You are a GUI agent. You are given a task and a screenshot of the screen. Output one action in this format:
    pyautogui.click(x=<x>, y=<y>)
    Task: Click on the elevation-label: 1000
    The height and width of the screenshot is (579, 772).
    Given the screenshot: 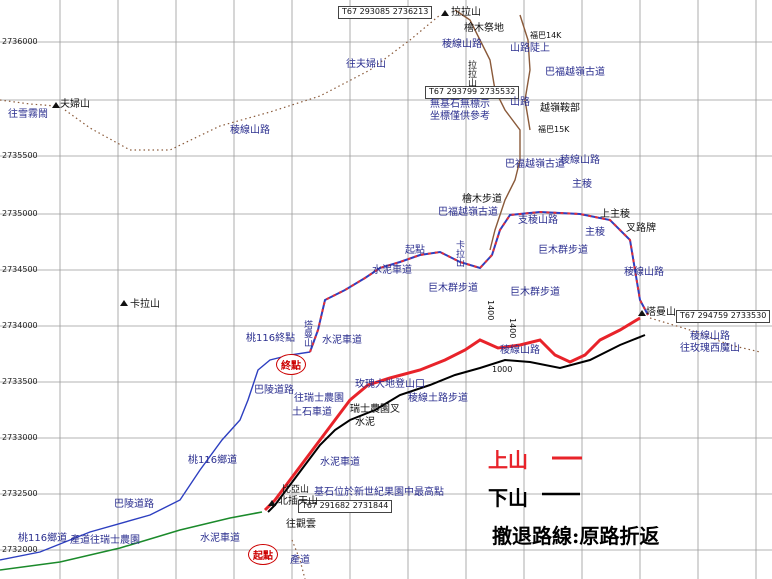 What is the action you would take?
    pyautogui.click(x=502, y=369)
    